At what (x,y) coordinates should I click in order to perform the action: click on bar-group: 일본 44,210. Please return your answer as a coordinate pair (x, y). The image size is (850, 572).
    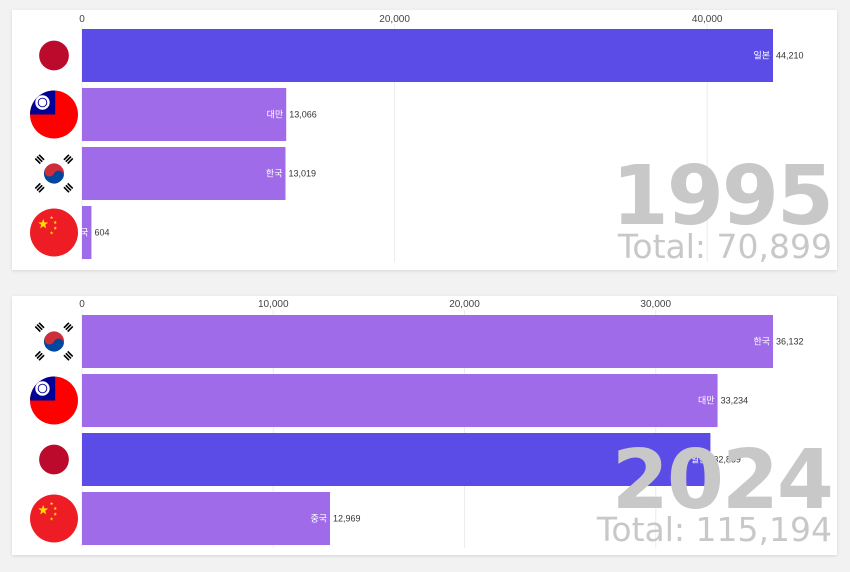
    Looking at the image, I should click on (417, 55).